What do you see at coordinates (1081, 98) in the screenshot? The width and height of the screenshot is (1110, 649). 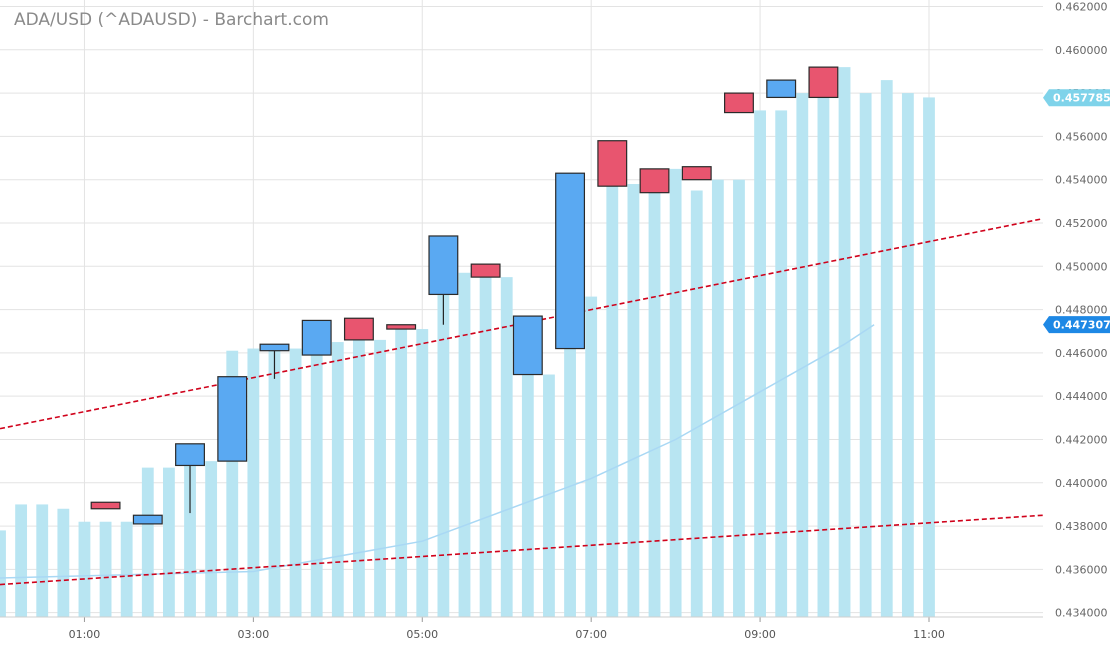 I see `last-value-label: 0.457785` at bounding box center [1081, 98].